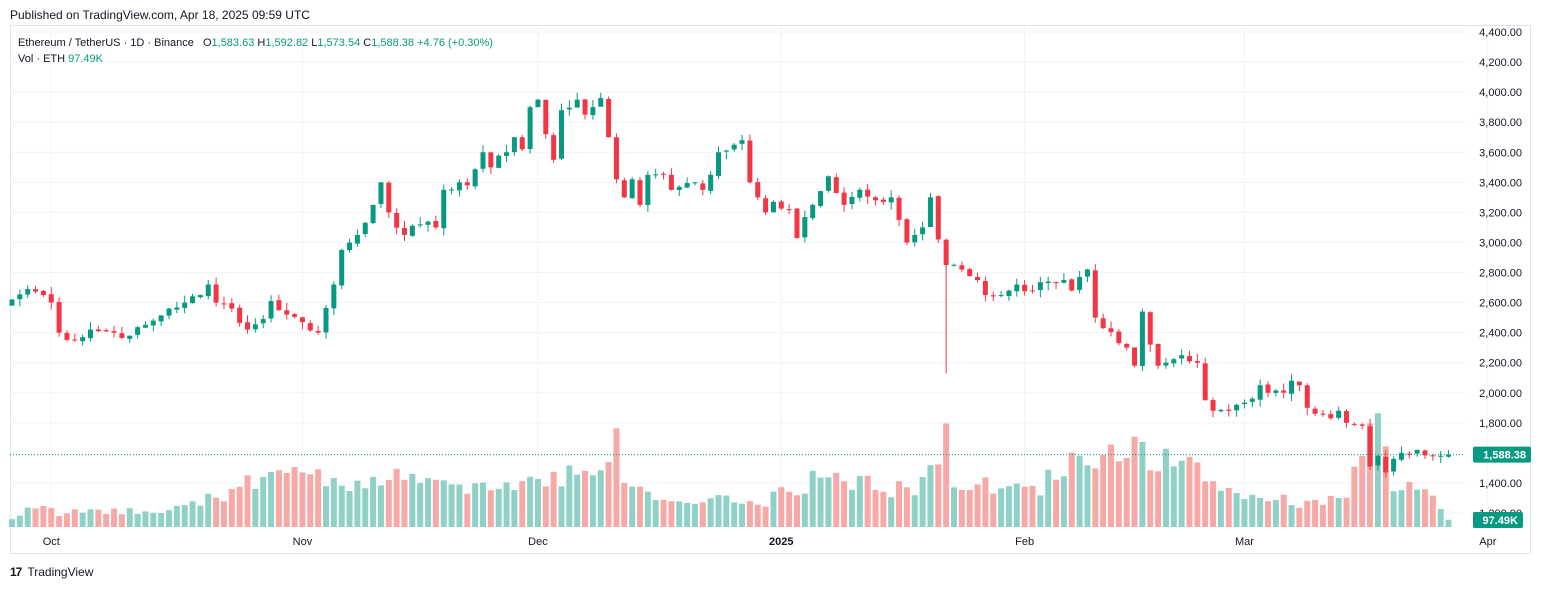 The height and width of the screenshot is (591, 1542). What do you see at coordinates (51, 542) in the screenshot?
I see `time-tick-label: Oct` at bounding box center [51, 542].